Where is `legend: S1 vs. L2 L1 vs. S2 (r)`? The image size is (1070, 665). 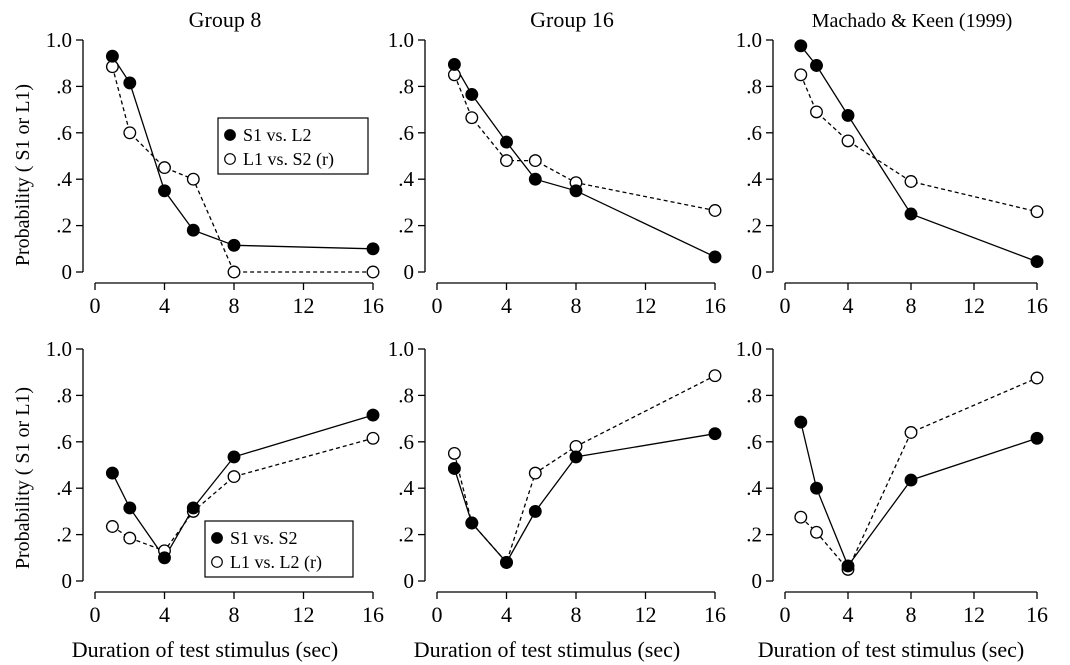
legend: S1 vs. L2 L1 vs. S2 (r) is located at coordinates (293, 146).